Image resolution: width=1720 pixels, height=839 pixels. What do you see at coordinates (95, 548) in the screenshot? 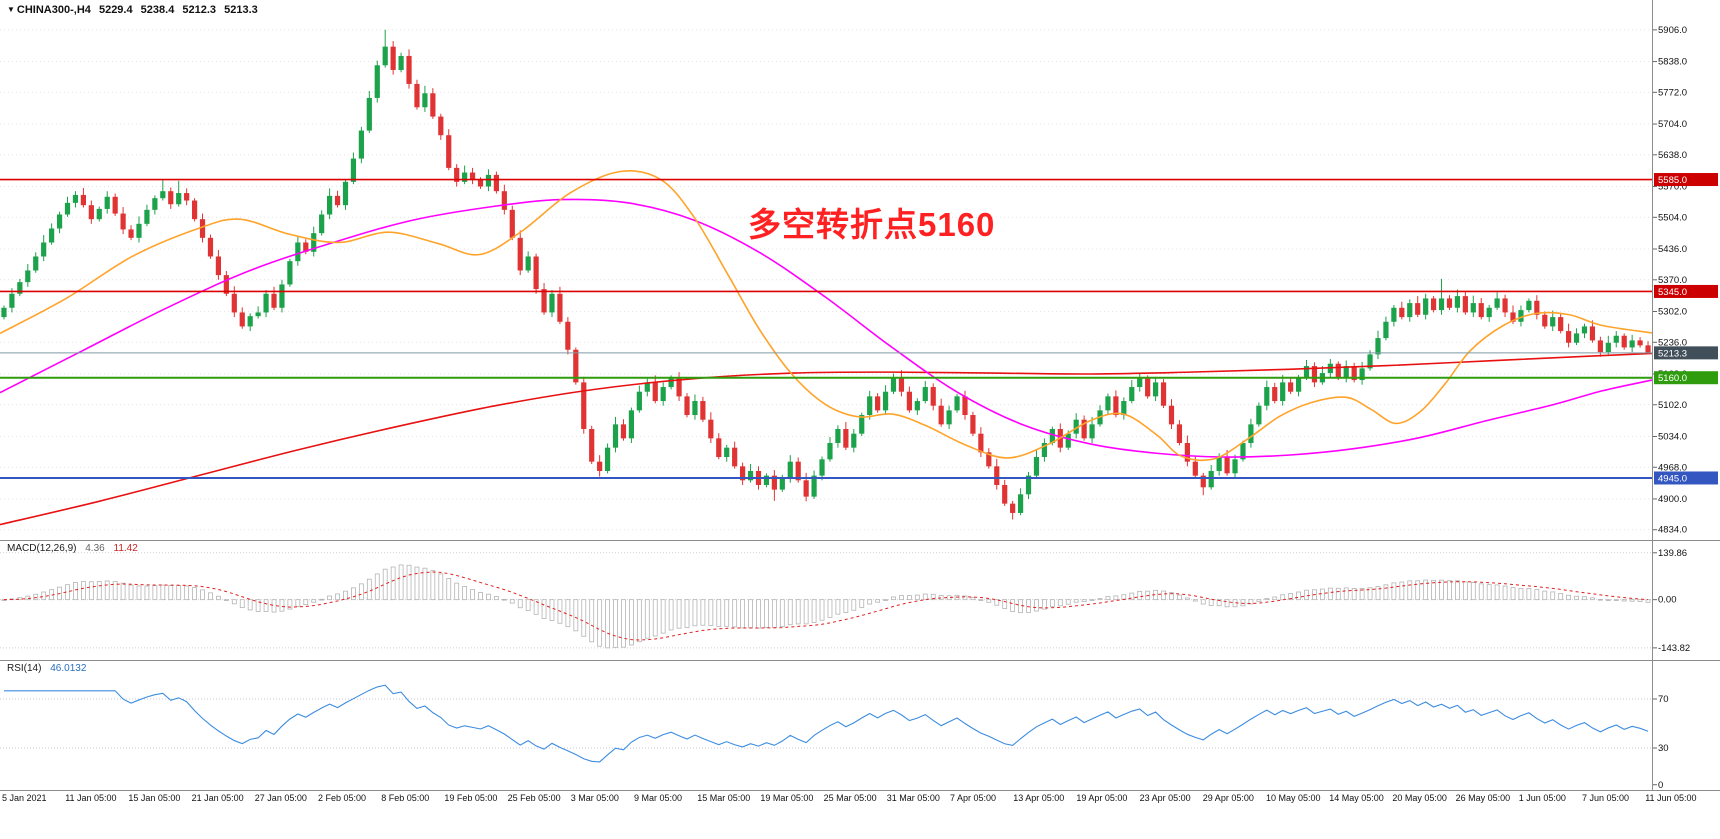
I see `macd-main-value: 4.36` at bounding box center [95, 548].